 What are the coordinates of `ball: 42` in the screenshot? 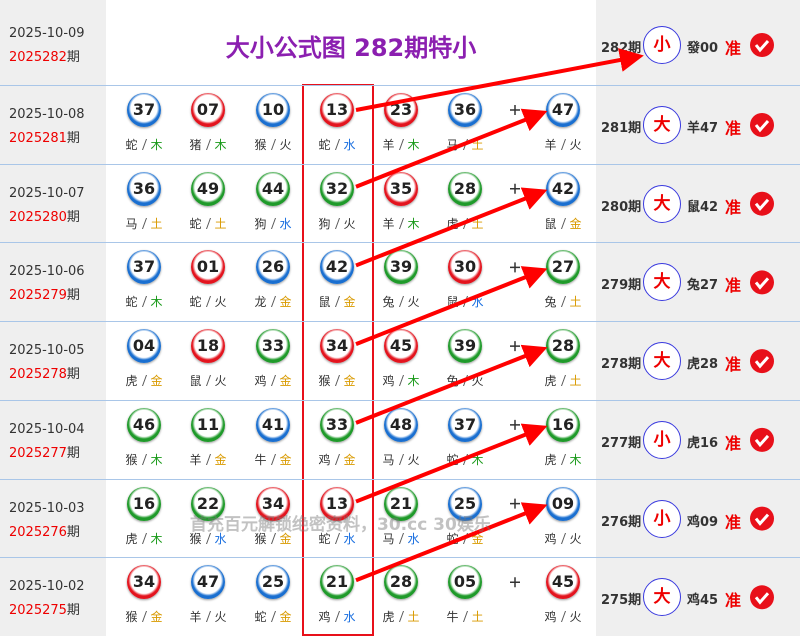 It's located at (337, 267).